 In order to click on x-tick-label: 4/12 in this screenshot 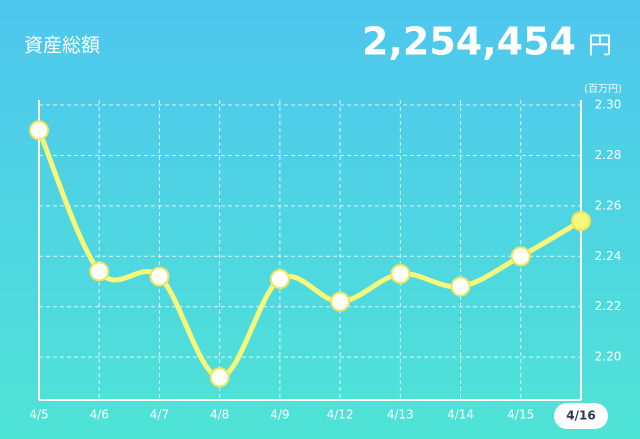, I will do `click(340, 415)`.